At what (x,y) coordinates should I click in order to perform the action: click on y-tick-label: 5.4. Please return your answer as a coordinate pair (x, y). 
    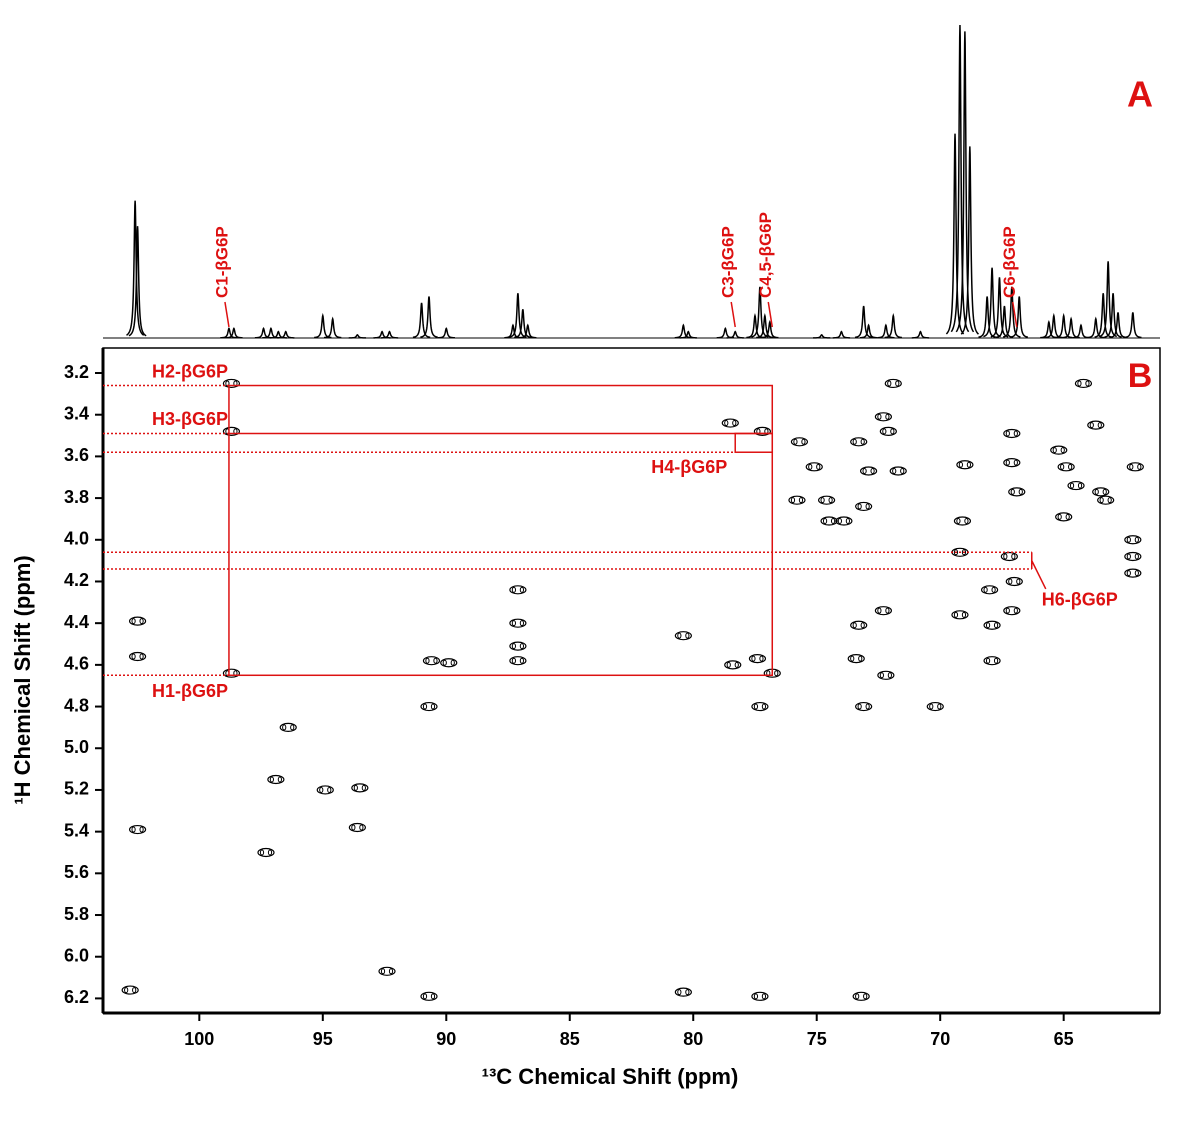
    Looking at the image, I should click on (76, 830).